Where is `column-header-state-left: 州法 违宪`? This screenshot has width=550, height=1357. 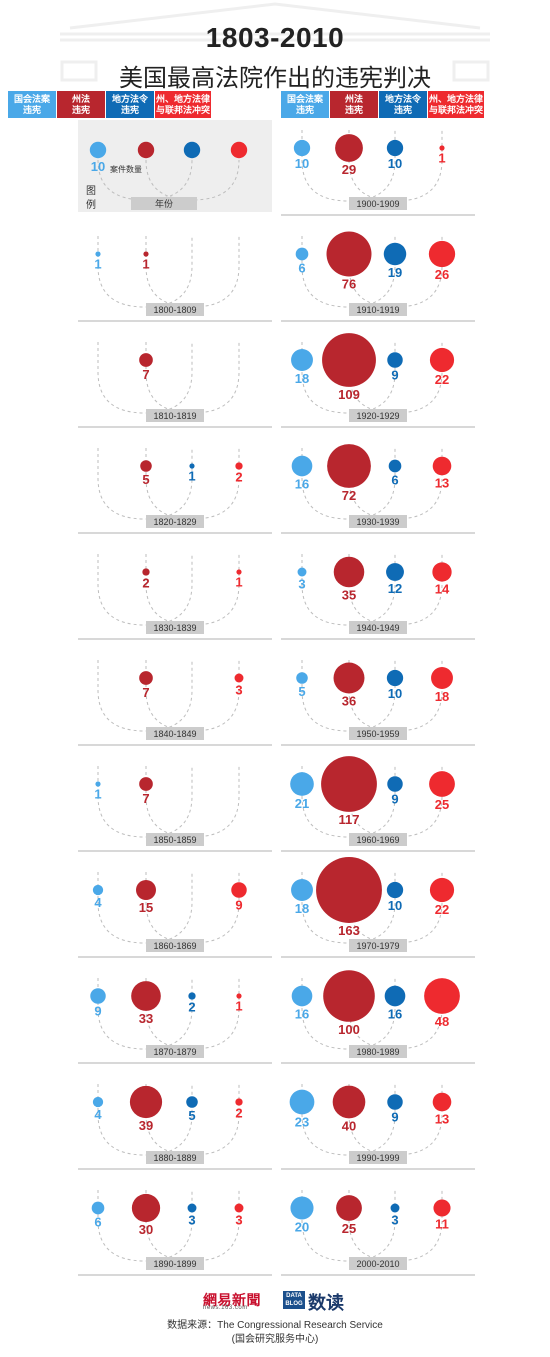 column-header-state-left: 州法 违宪 is located at coordinates (81, 104).